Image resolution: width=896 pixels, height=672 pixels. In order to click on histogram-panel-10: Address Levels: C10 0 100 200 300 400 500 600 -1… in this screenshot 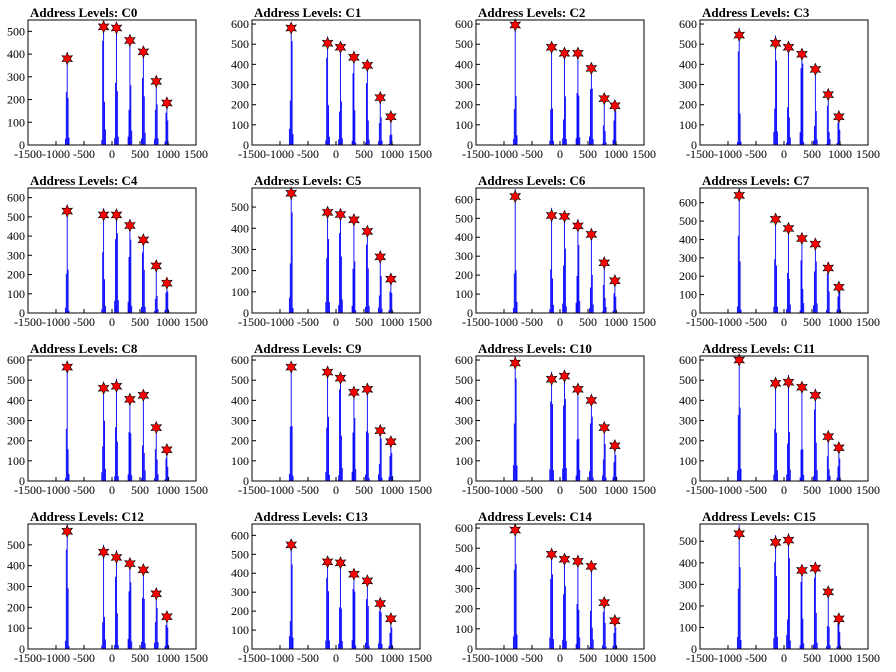, I will do `click(555, 419)`.